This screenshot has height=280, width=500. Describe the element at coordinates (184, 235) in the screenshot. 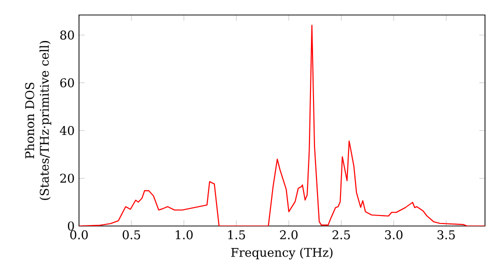

I see `x-tick-label: 1.0` at that location.